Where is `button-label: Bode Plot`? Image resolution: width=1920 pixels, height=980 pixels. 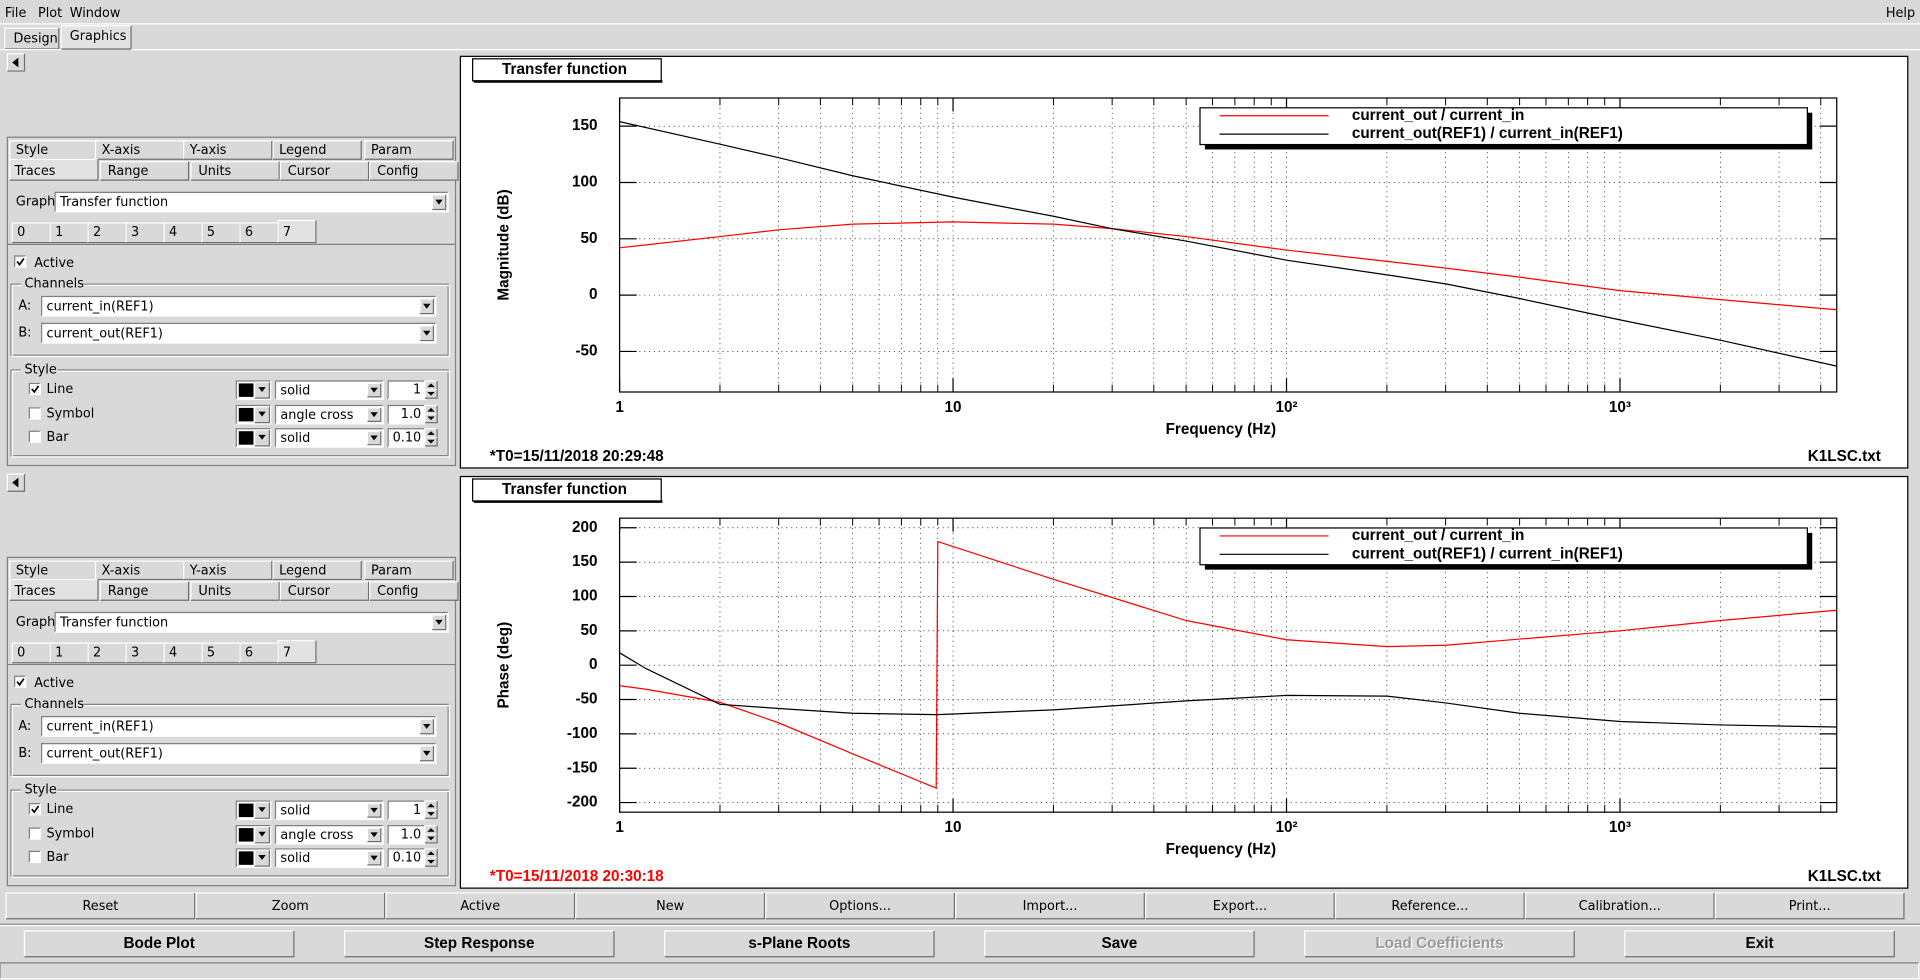 button-label: Bode Plot is located at coordinates (158, 943).